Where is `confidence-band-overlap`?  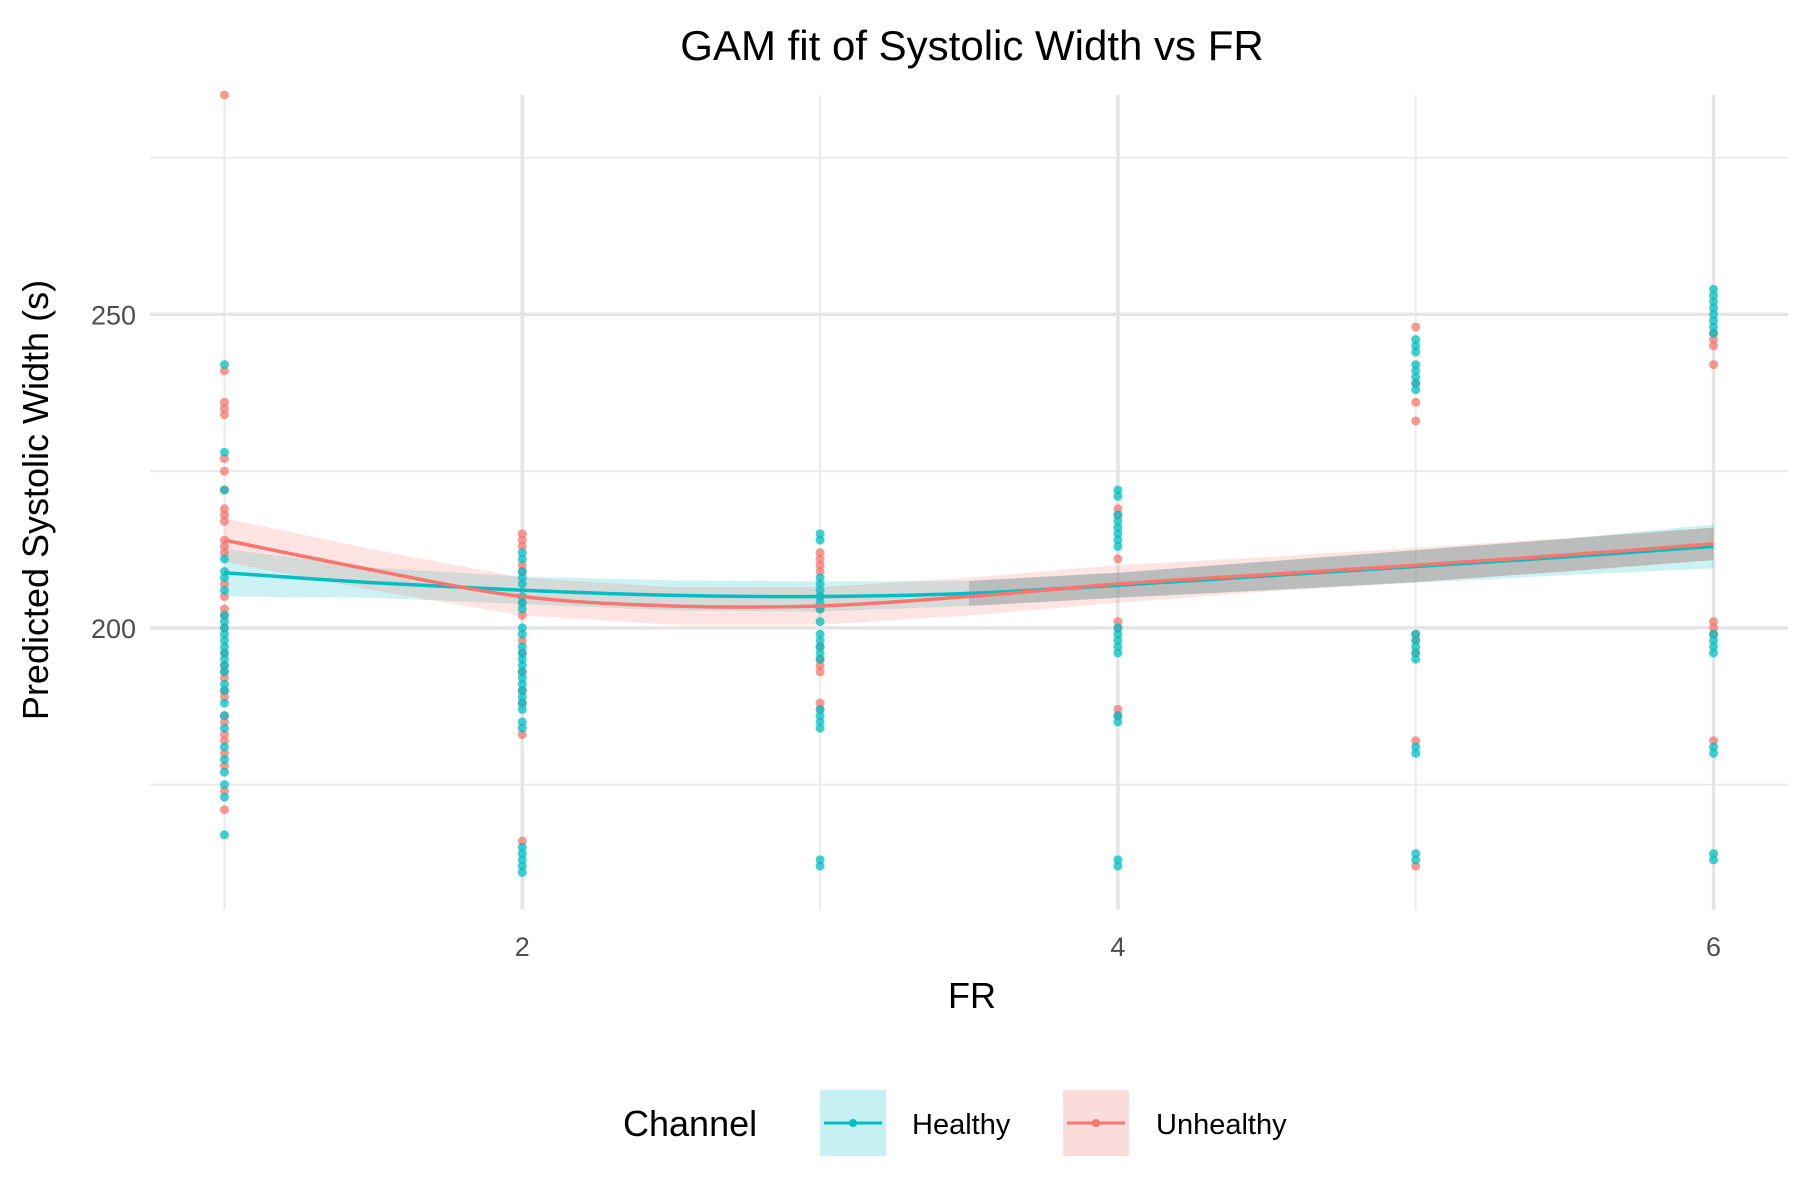
confidence-band-overlap is located at coordinates (1341, 566).